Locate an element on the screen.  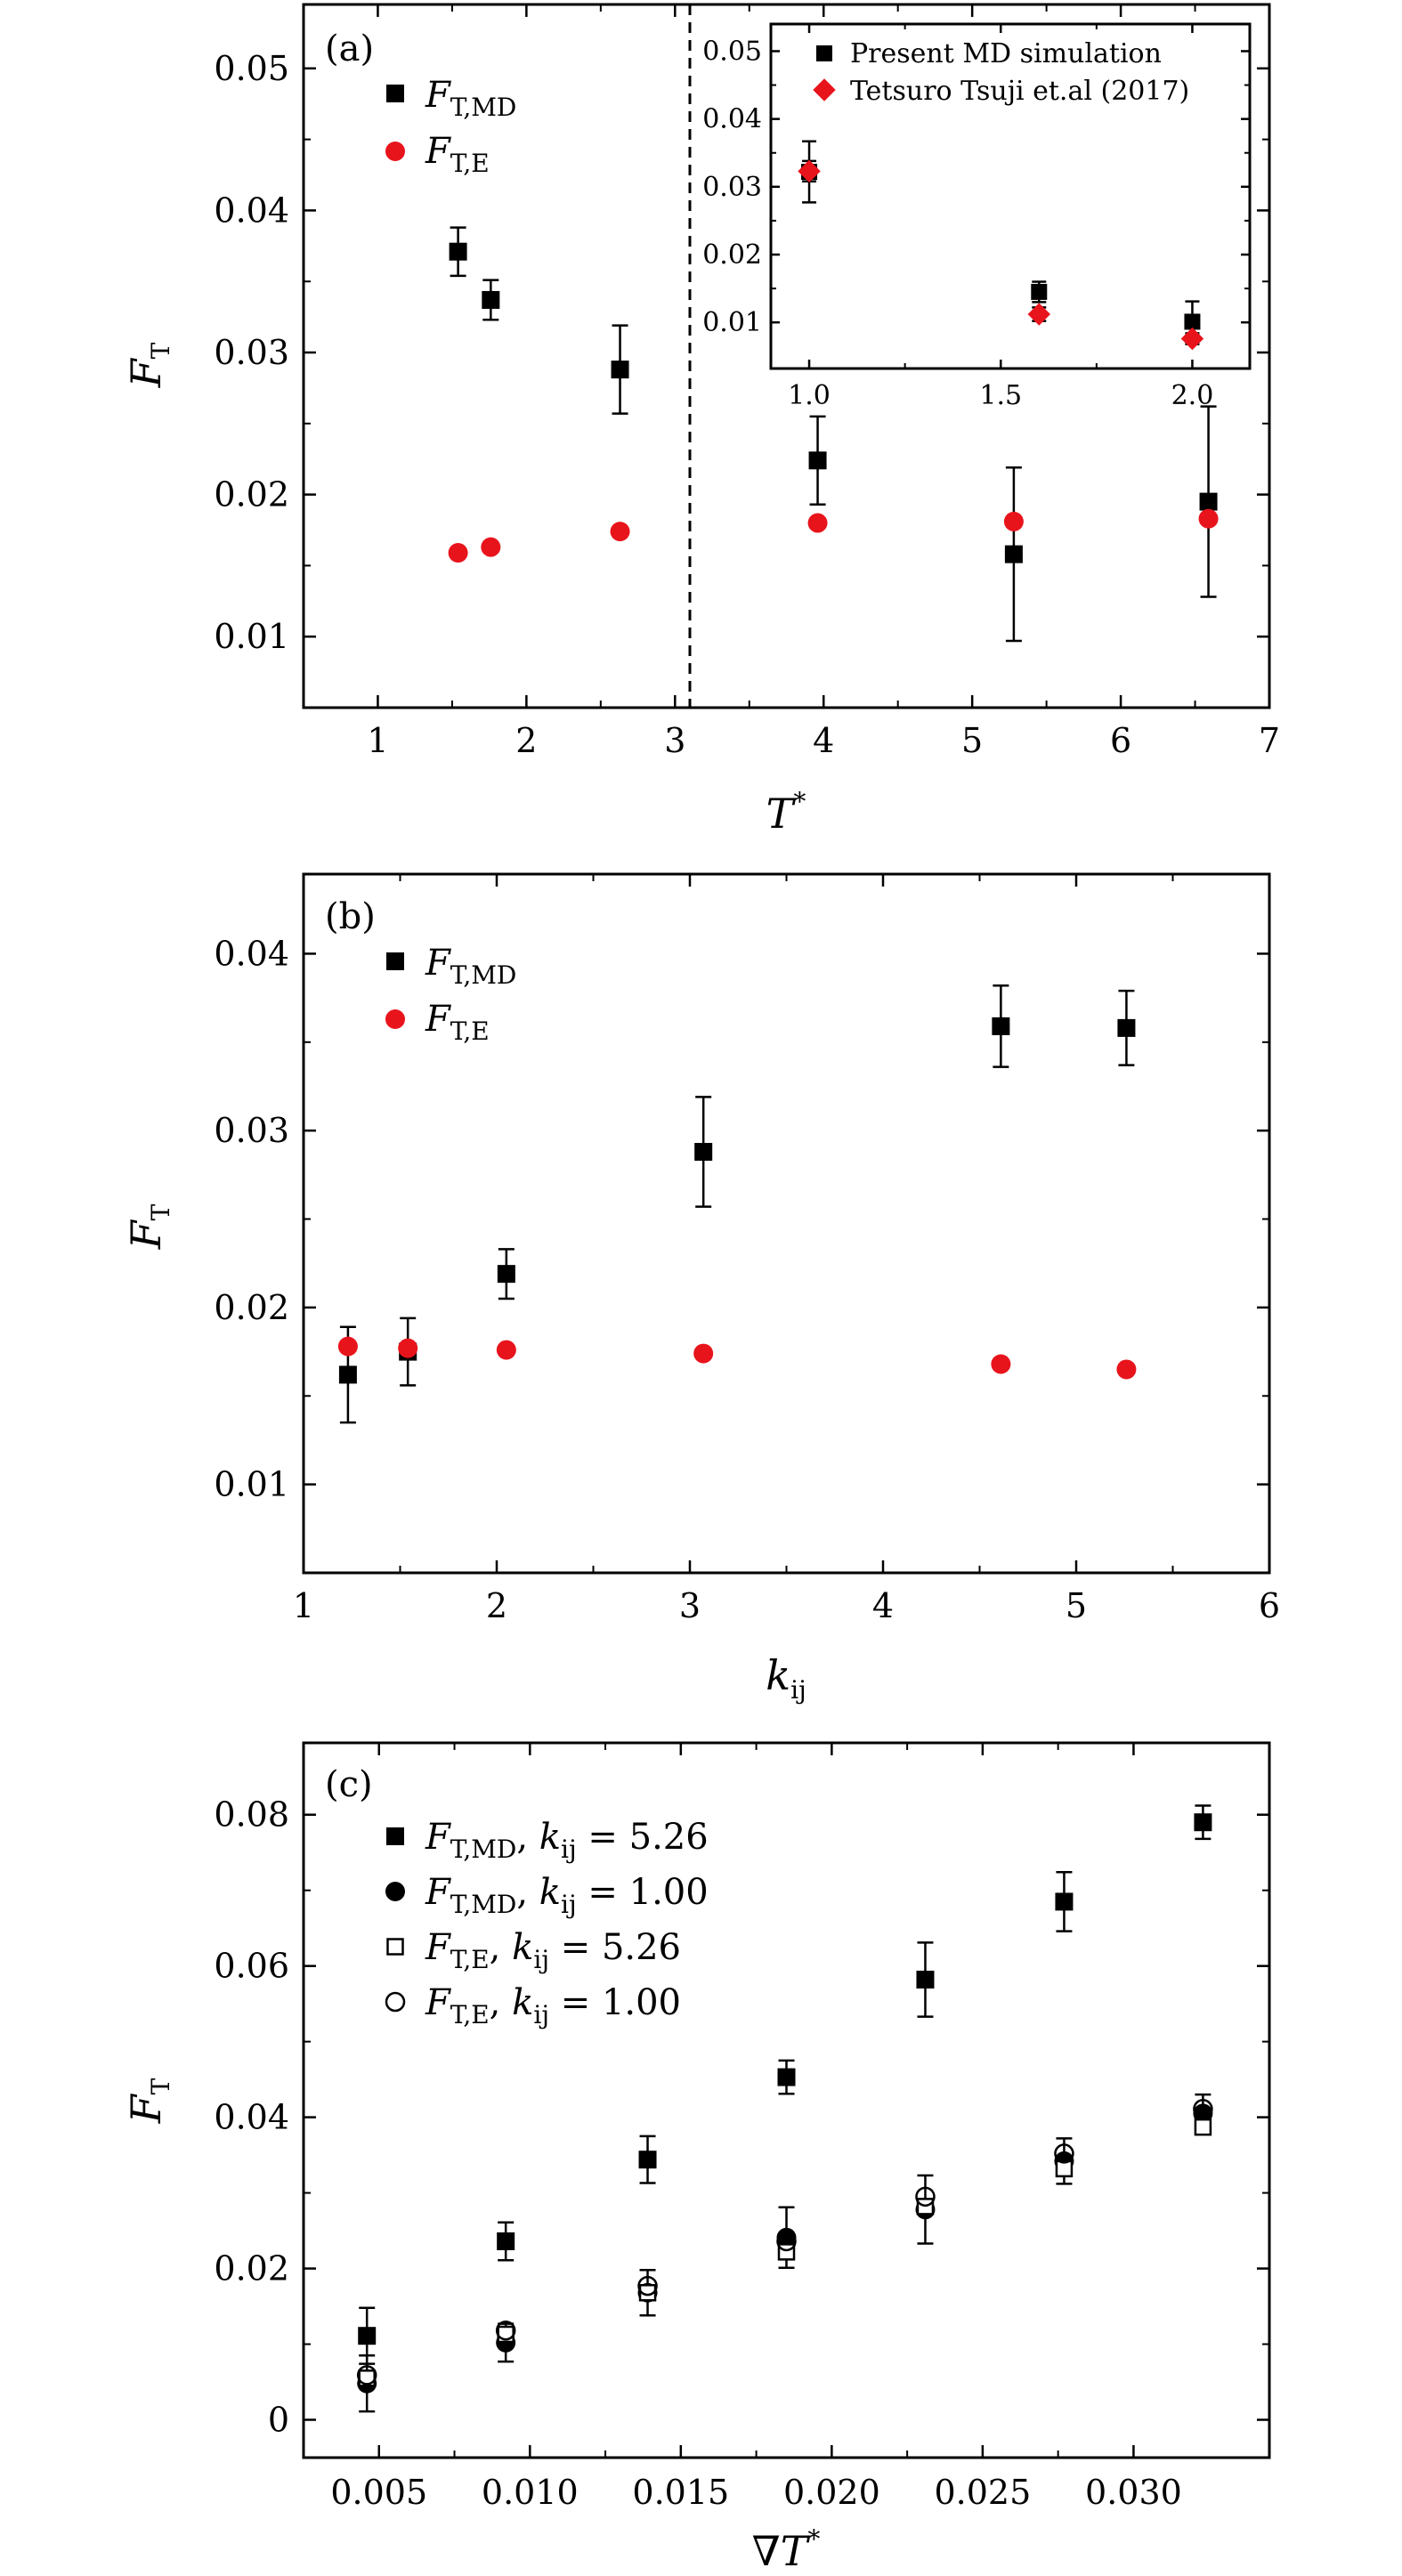
panel-b-xlabel: kij is located at coordinates (786, 1678).